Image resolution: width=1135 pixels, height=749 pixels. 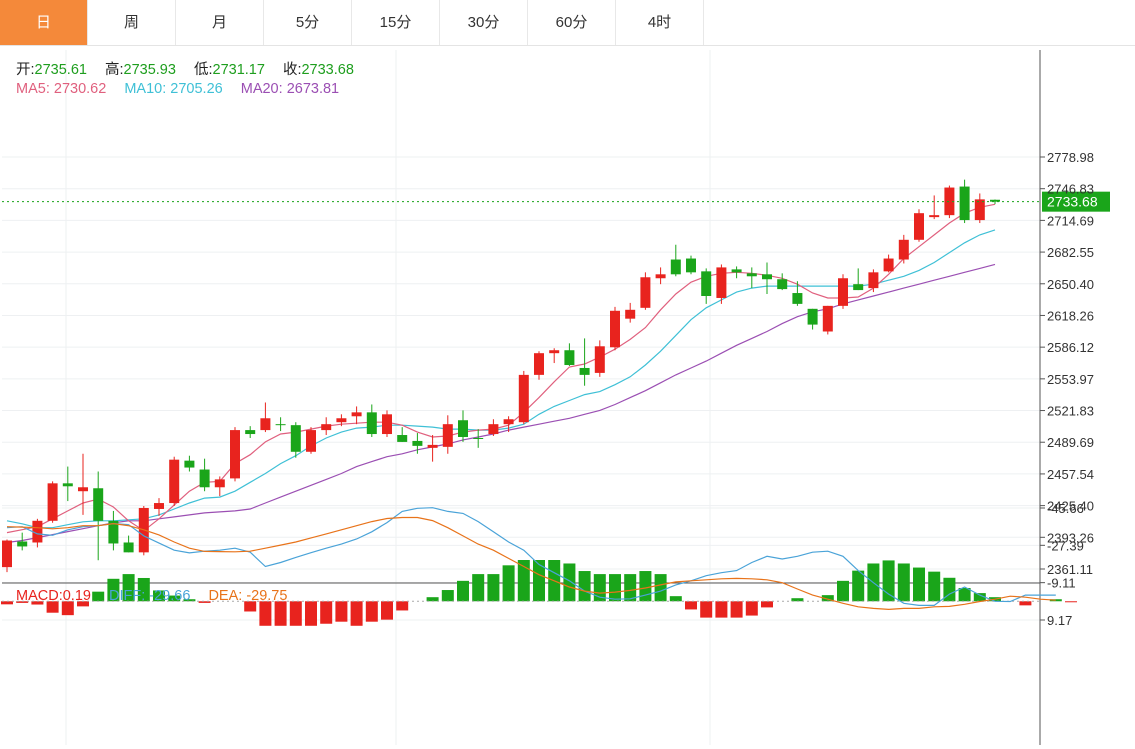 I want to click on tab-4hour: 4时, so click(x=660, y=22).